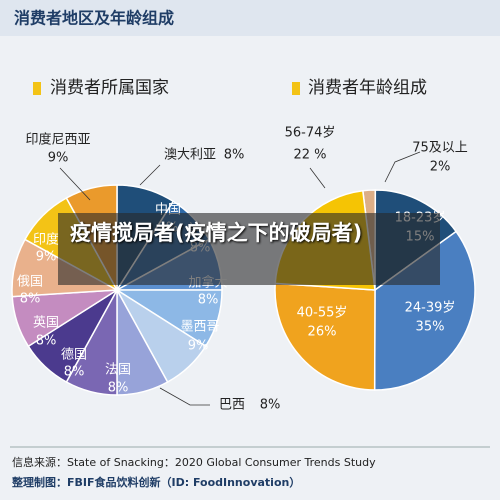 The width and height of the screenshot is (500, 500). Describe the element at coordinates (232, 405) in the screenshot. I see `slice-label: 巴西` at that location.